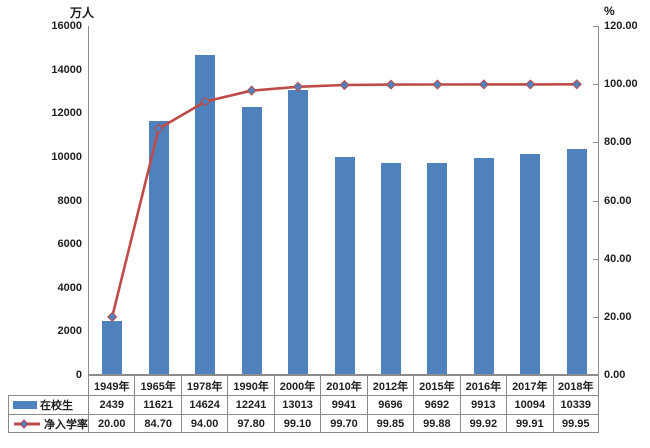 The height and width of the screenshot is (448, 650). What do you see at coordinates (483, 423) in the screenshot?
I see `table-value-净入学率-2016年: 99.92` at bounding box center [483, 423].